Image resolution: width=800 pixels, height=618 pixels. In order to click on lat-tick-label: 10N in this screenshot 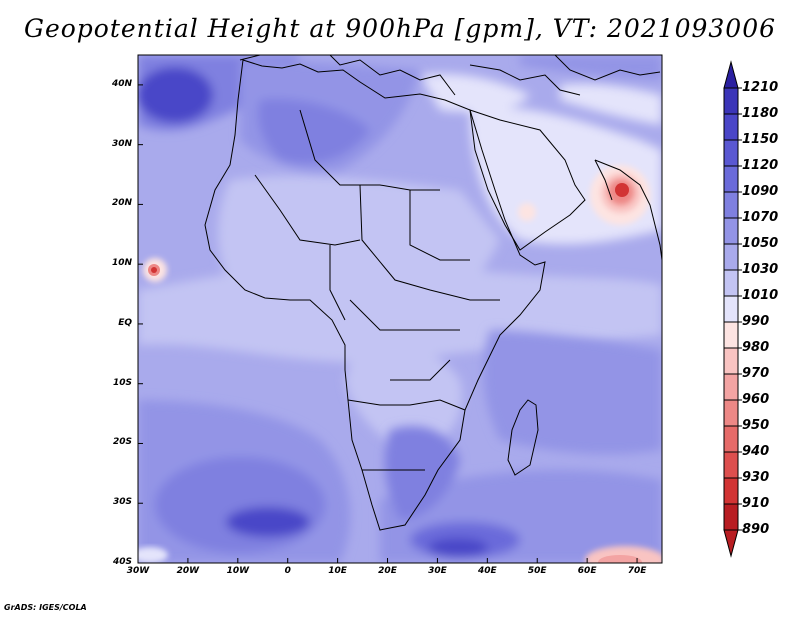, I will do `click(121, 263)`.